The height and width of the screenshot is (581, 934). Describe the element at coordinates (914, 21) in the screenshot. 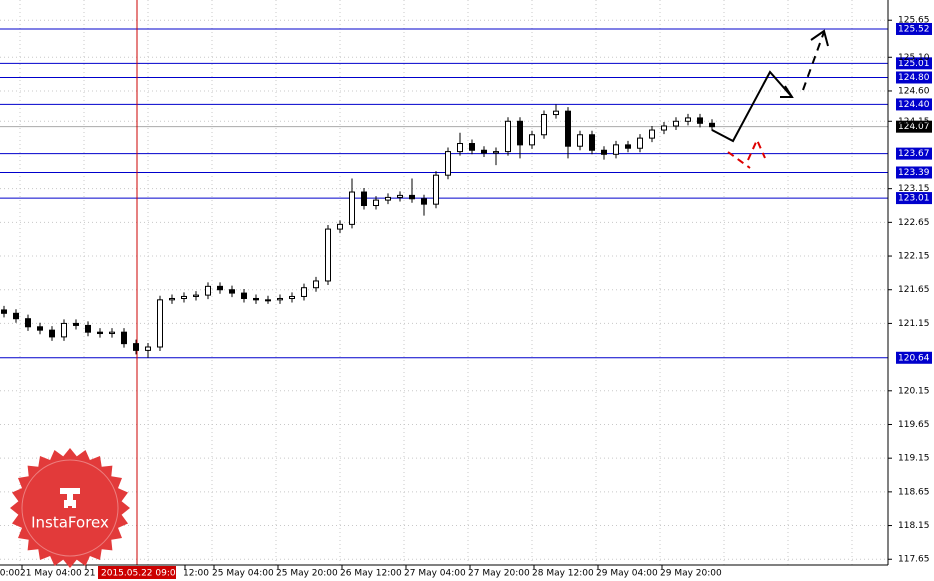

I see `y-tick-label: 125.65` at that location.